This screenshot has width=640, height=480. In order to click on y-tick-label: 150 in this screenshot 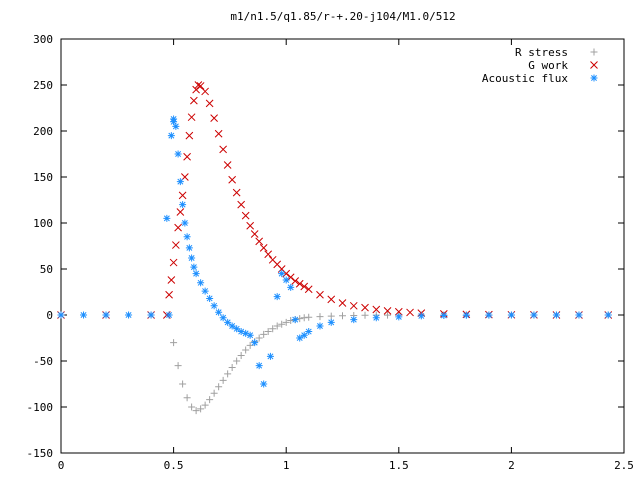, I will do `click(43, 177)`.